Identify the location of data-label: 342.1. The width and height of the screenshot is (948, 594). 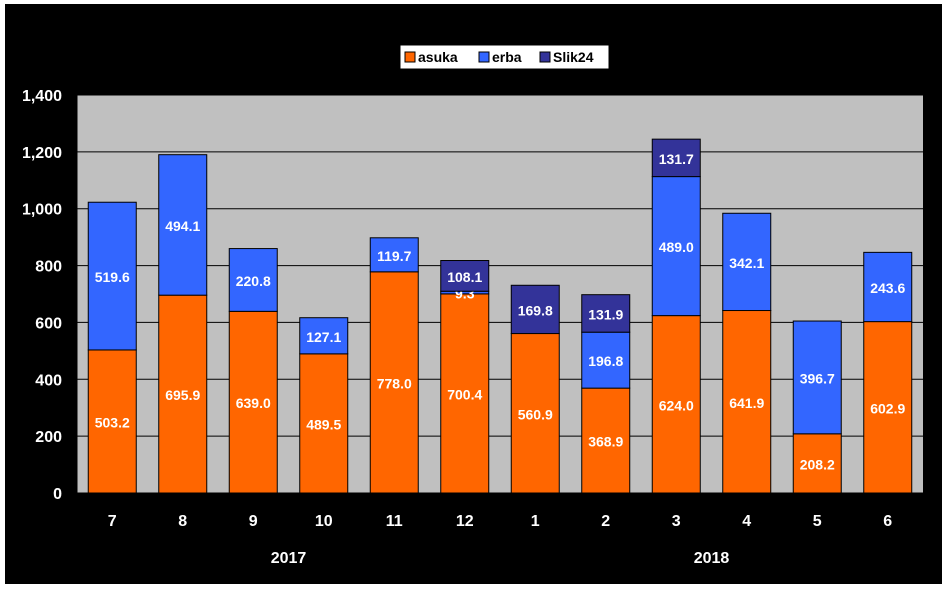
(746, 263).